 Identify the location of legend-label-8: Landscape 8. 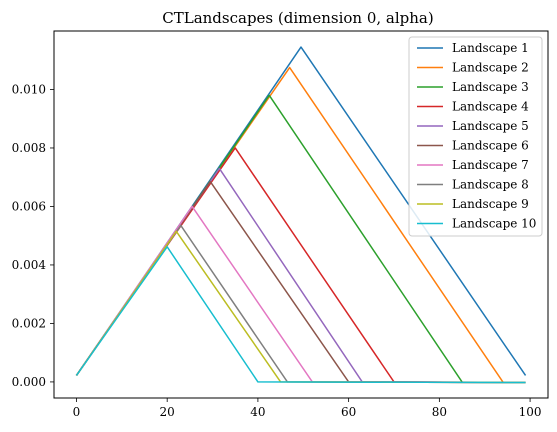
(490, 185).